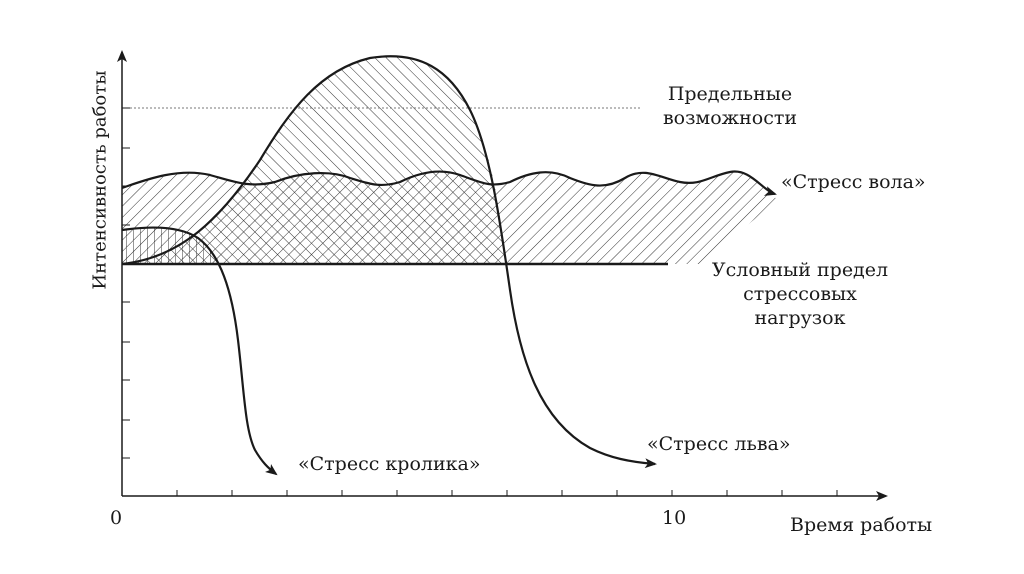 The height and width of the screenshot is (574, 1024). I want to click on y-axis-label: Интенсивность работы, so click(100, 180).